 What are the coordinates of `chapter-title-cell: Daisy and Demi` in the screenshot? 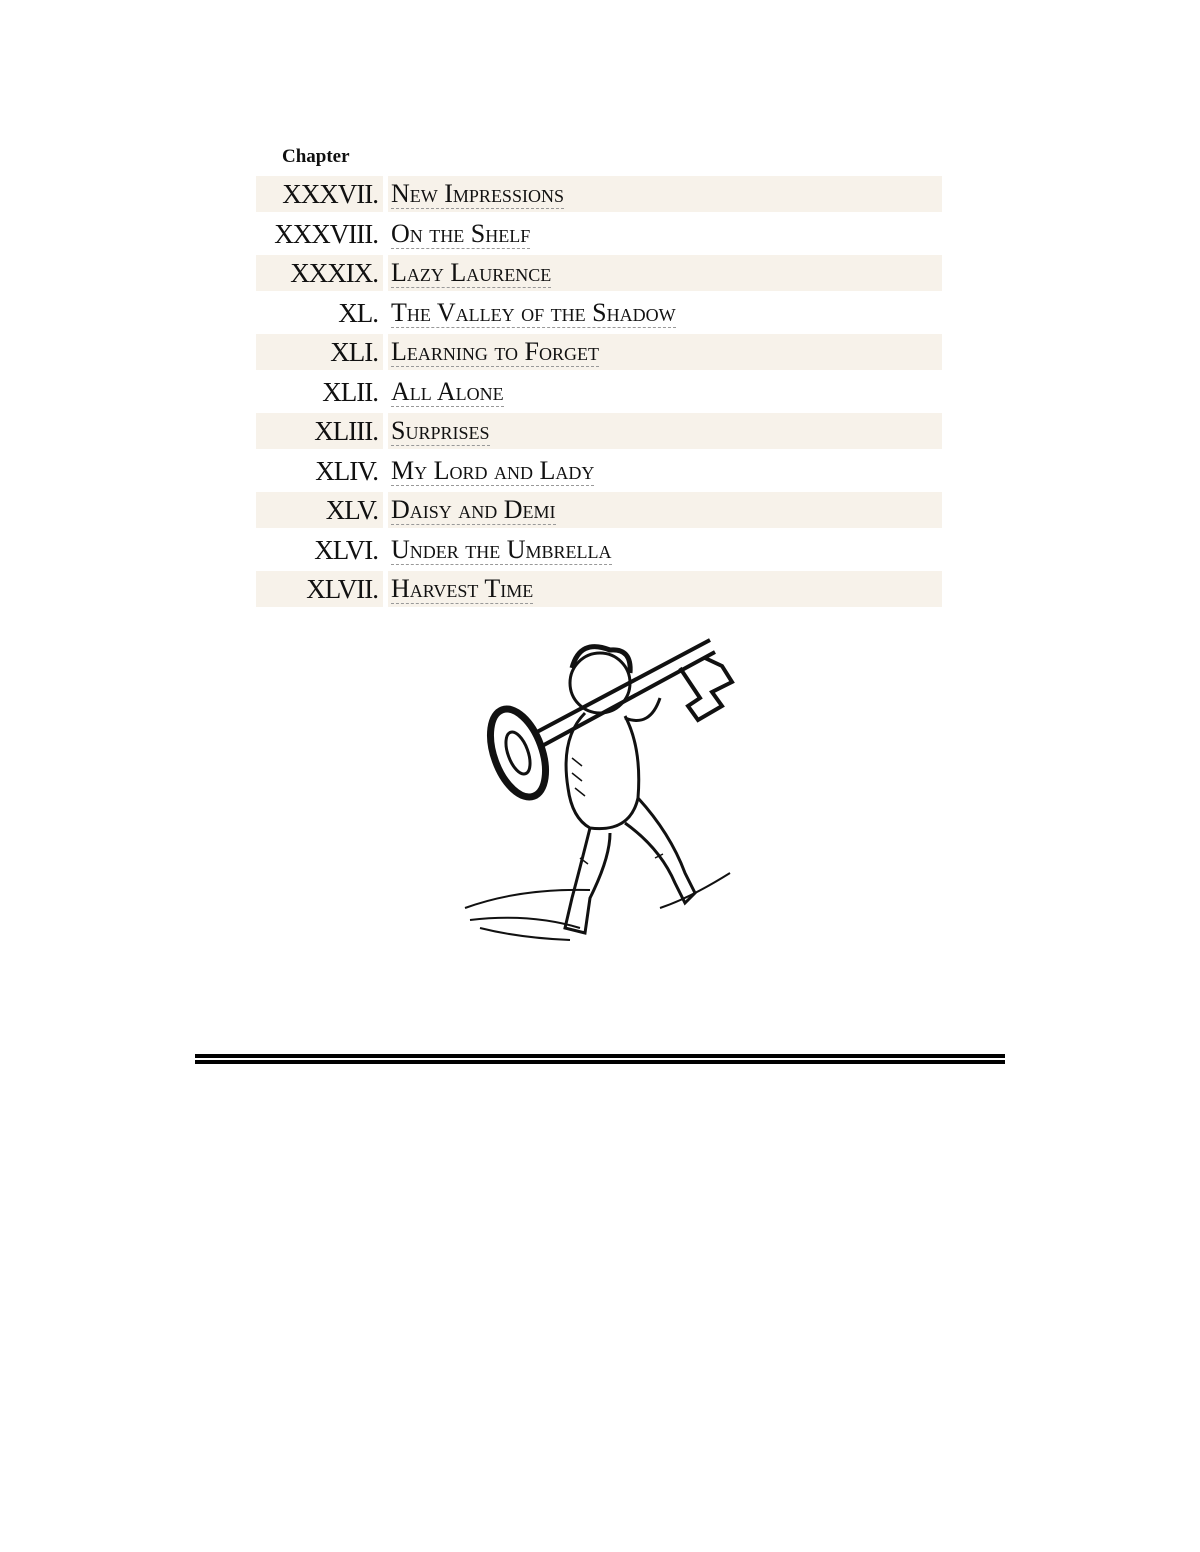 It's located at (665, 510).